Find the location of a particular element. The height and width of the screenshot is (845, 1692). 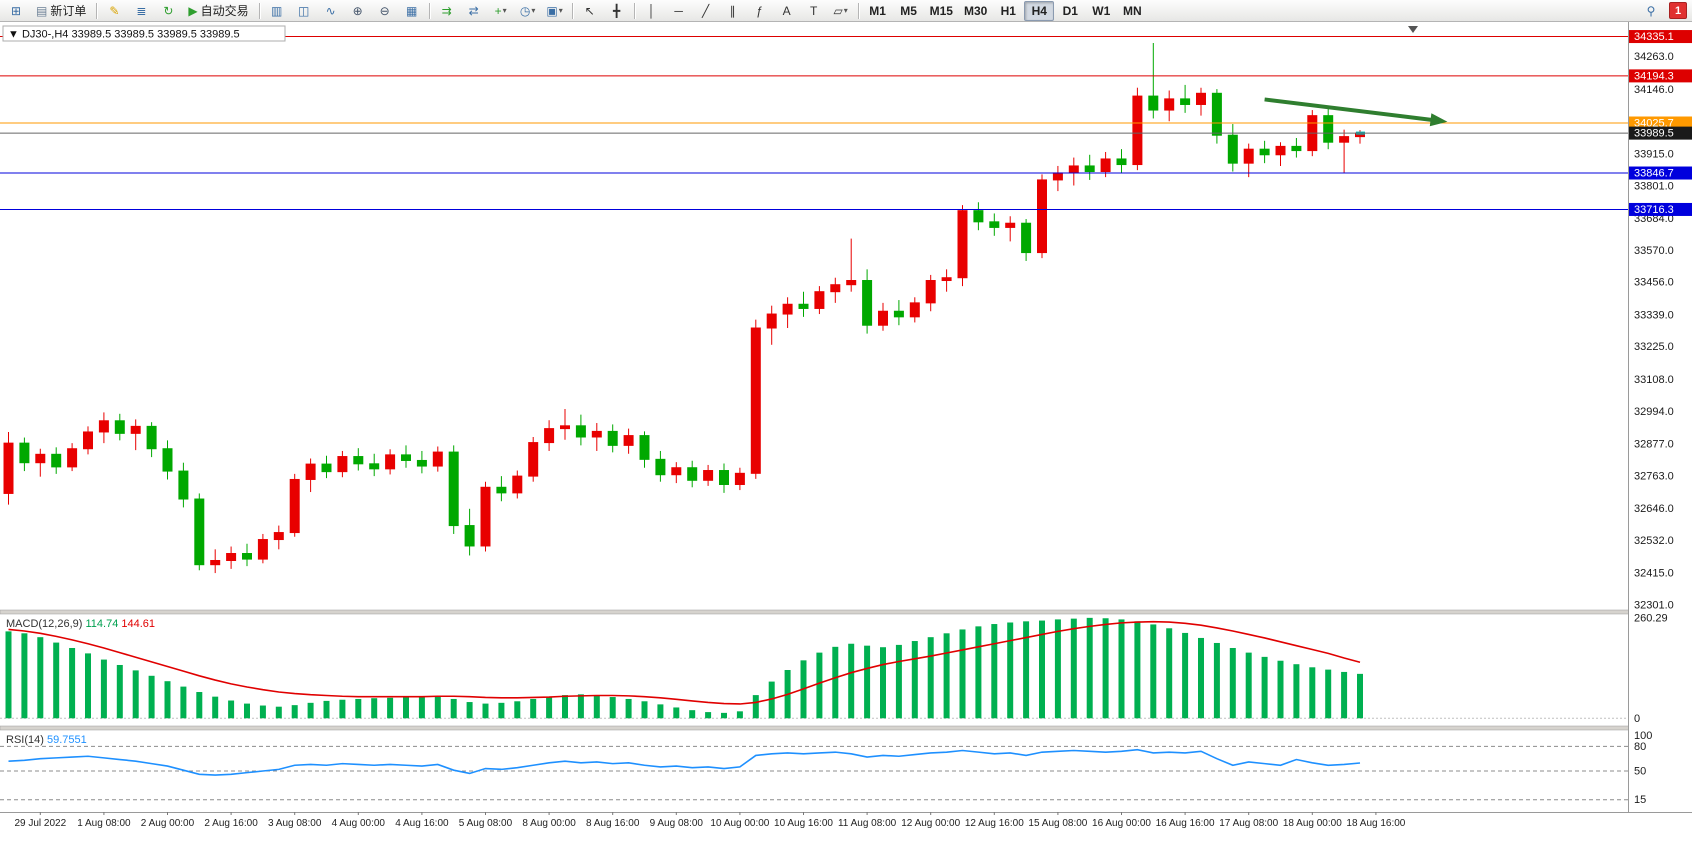

shapes-button: ▱ ▾ is located at coordinates (841, 11).